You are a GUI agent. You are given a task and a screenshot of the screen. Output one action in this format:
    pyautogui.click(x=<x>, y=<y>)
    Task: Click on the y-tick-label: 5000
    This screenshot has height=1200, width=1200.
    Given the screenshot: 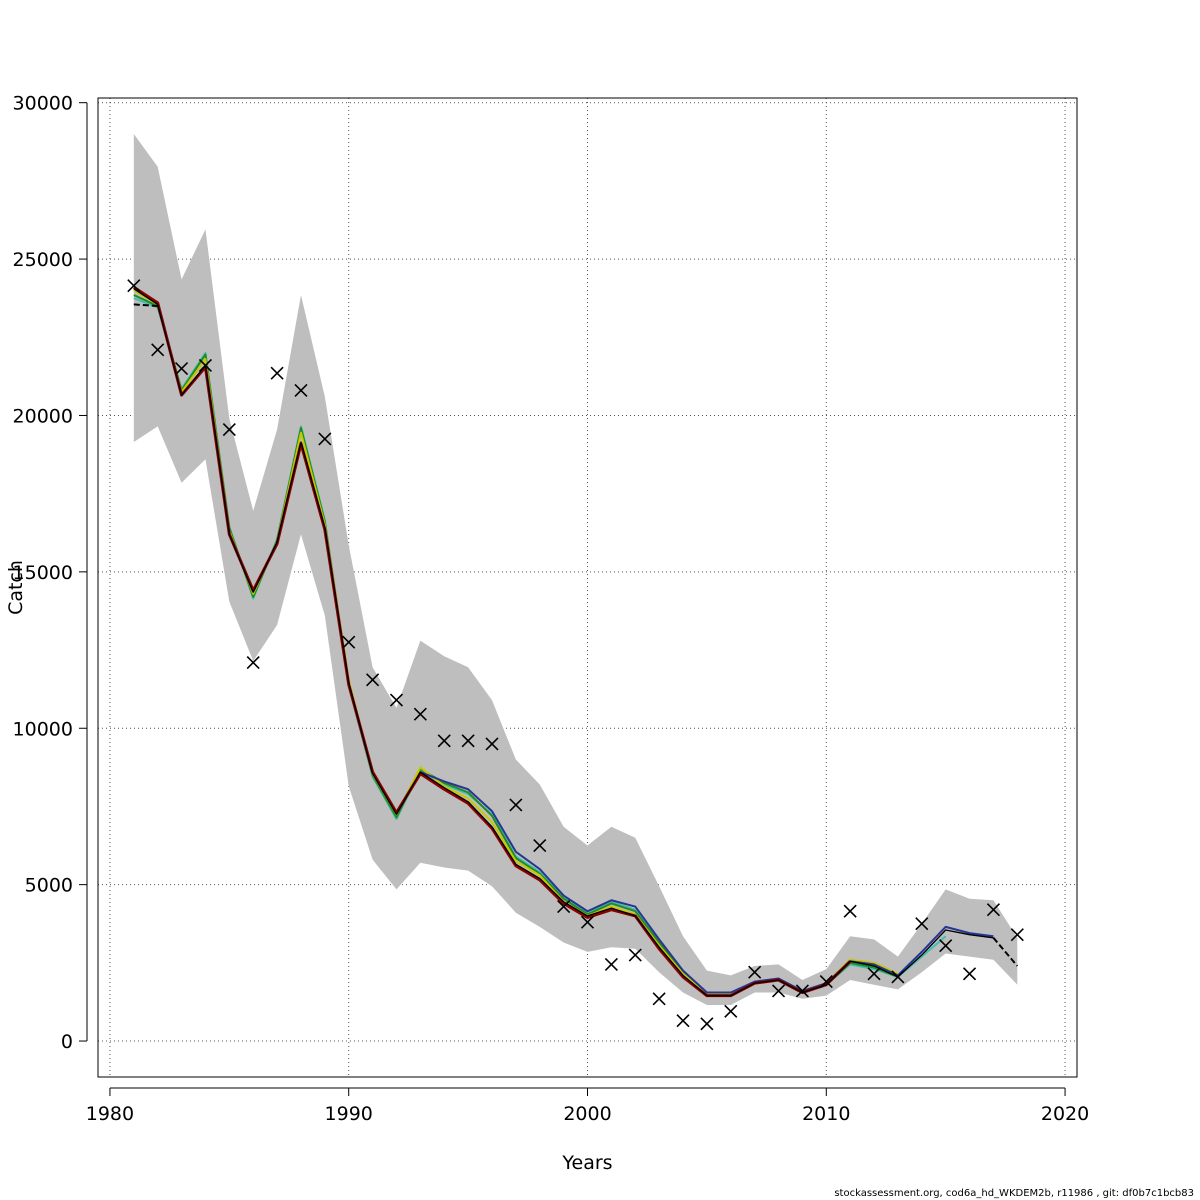 What is the action you would take?
    pyautogui.click(x=49, y=886)
    